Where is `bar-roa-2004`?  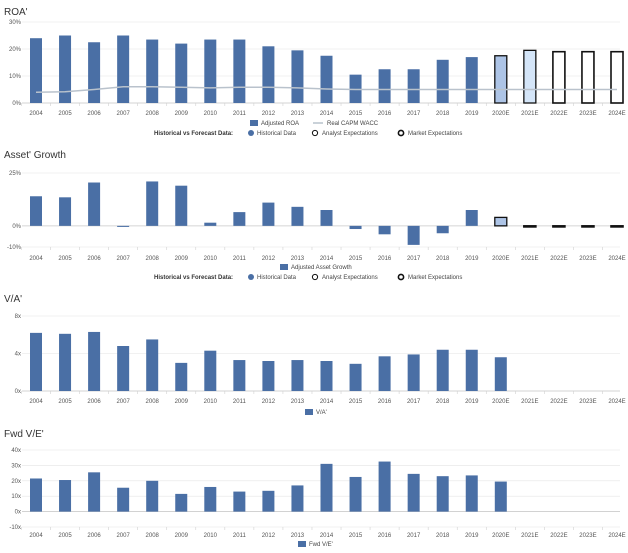
bar-roa-2004 is located at coordinates (36, 71).